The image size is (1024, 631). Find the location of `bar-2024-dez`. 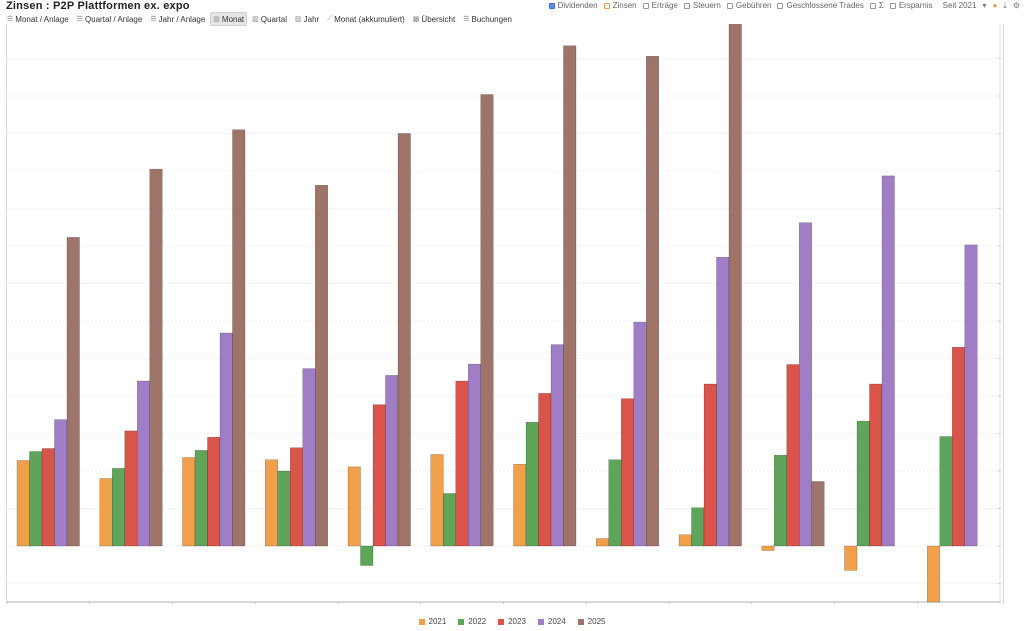

bar-2024-dez is located at coordinates (971, 395).